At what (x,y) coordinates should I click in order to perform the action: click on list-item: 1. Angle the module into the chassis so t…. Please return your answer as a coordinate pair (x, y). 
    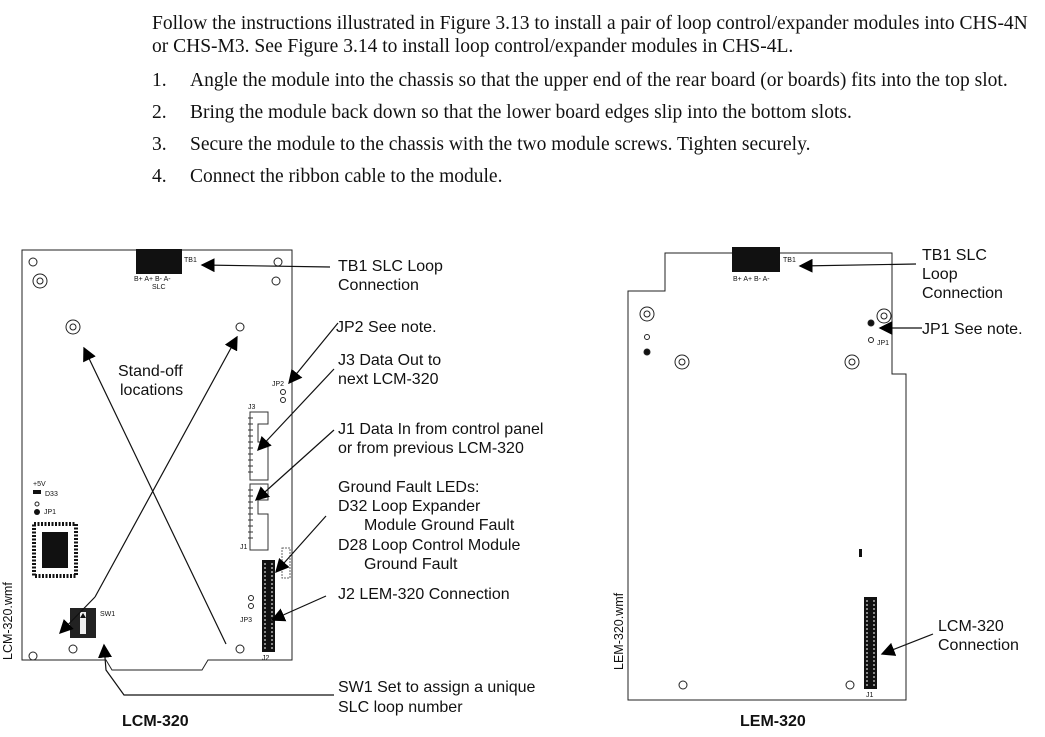
    Looking at the image, I should click on (592, 80).